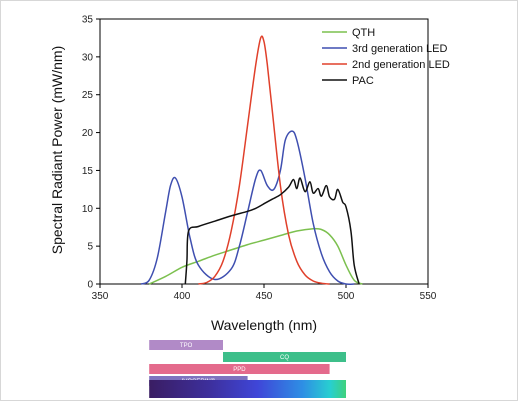  I want to click on y-tick-label: 30, so click(88, 57).